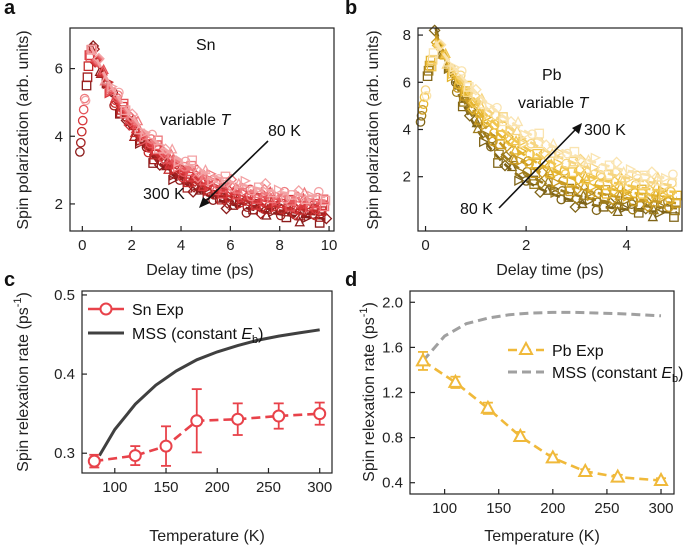 The image size is (685, 548). Describe the element at coordinates (206, 45) in the screenshot. I see `panel-a-title: Sn` at that location.